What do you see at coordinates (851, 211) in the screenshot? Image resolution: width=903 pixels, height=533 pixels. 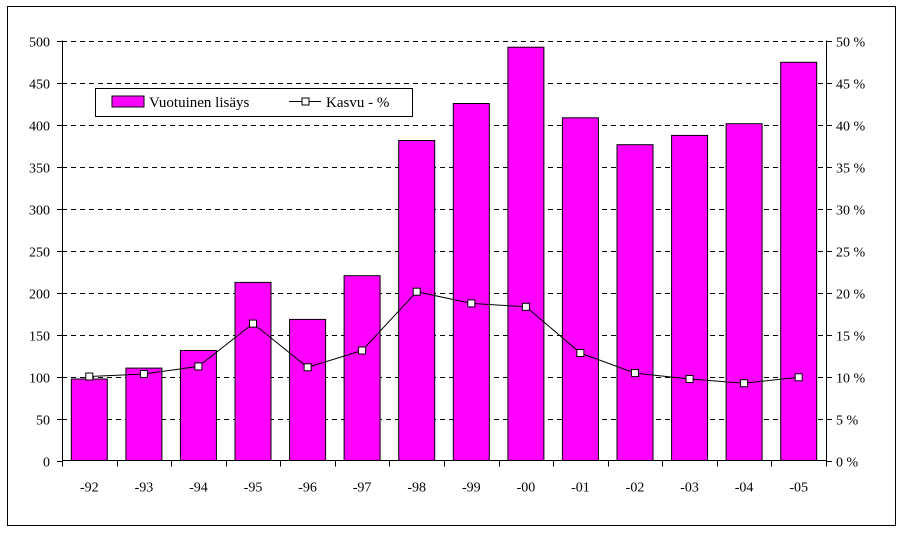 I see `y-right-tick-label: 30 %` at bounding box center [851, 211].